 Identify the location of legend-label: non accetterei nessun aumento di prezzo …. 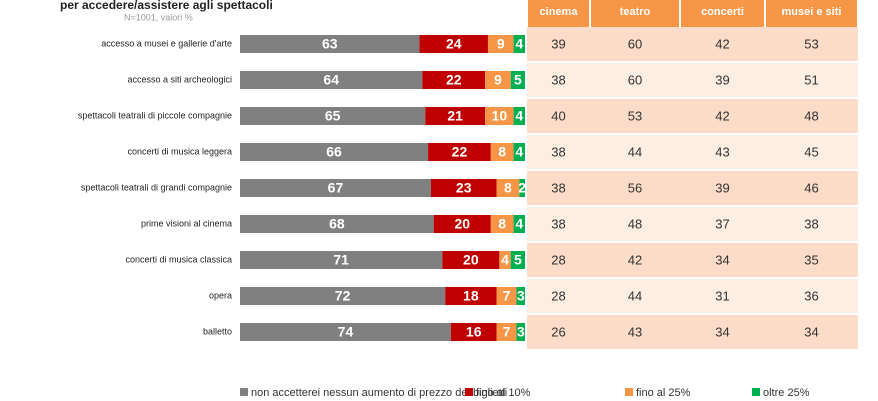
(379, 393).